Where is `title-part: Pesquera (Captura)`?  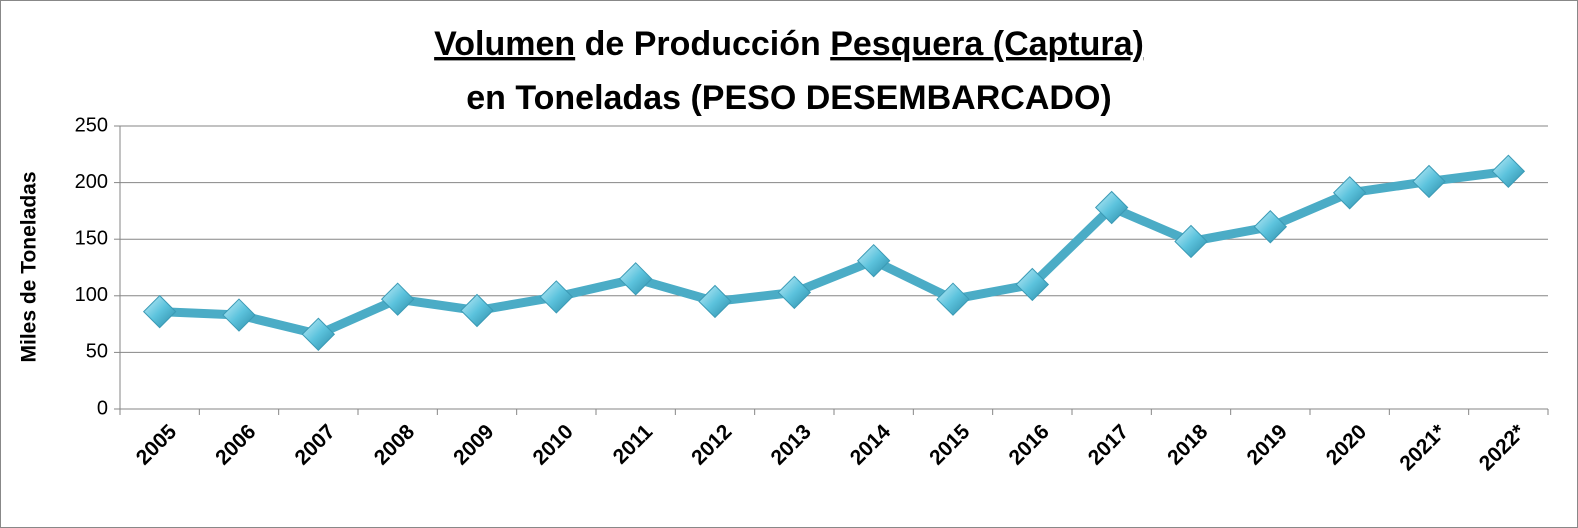
title-part: Pesquera (Captura) is located at coordinates (987, 44).